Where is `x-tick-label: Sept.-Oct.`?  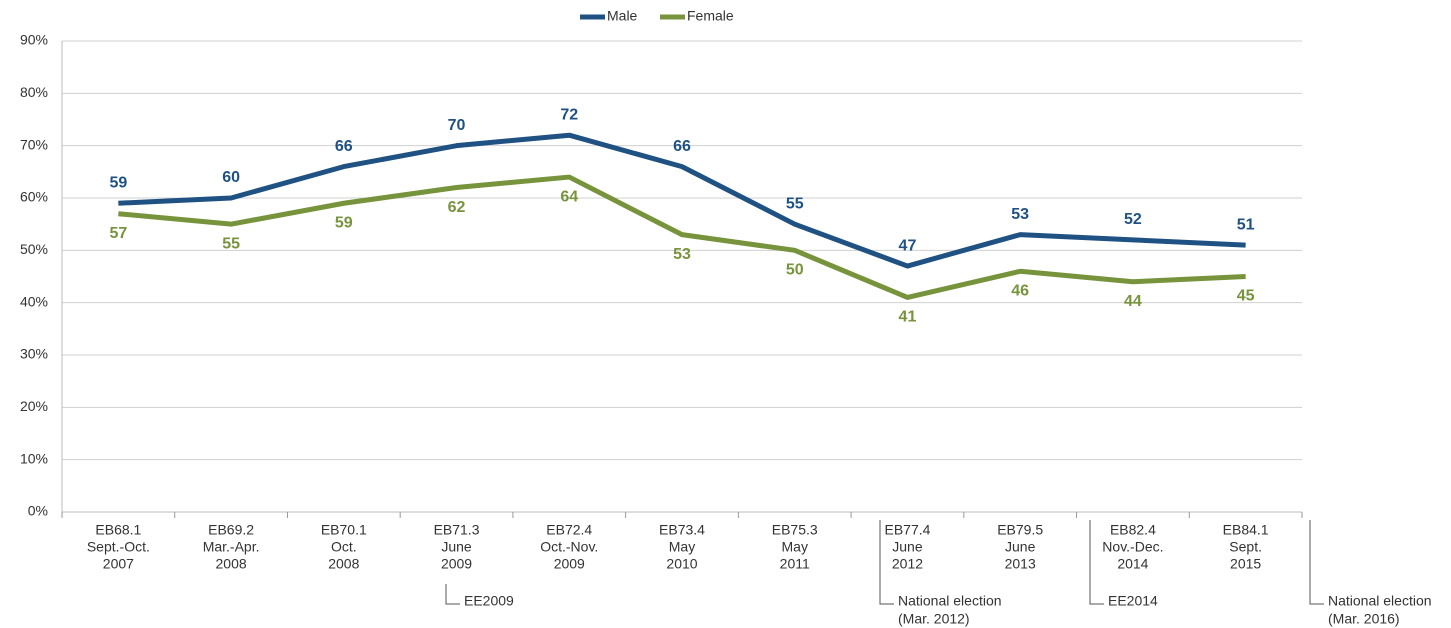
x-tick-label: Sept.-Oct. is located at coordinates (118, 547).